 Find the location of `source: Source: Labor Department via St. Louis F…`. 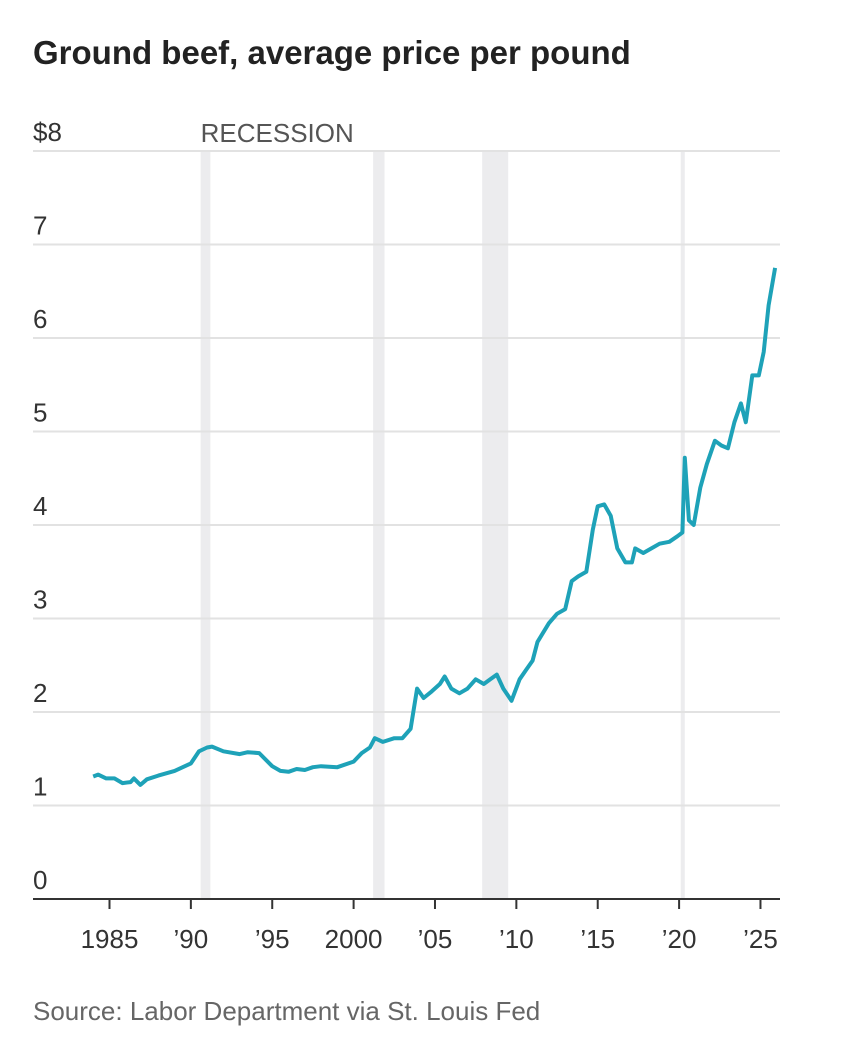

source: Source: Labor Department via St. Louis F… is located at coordinates (286, 1011).